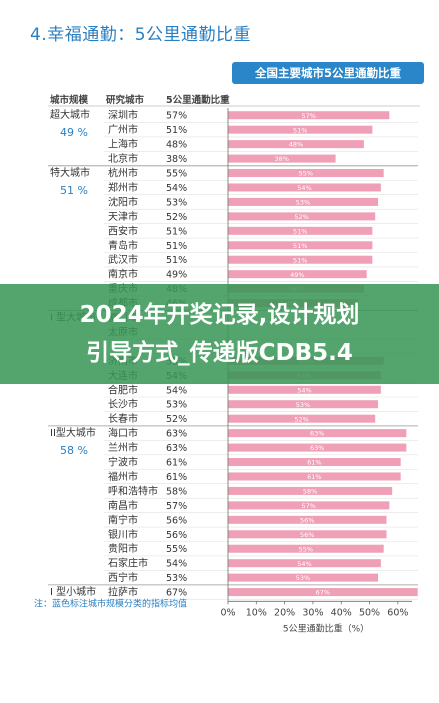  I want to click on value-label: 49%, so click(176, 275).